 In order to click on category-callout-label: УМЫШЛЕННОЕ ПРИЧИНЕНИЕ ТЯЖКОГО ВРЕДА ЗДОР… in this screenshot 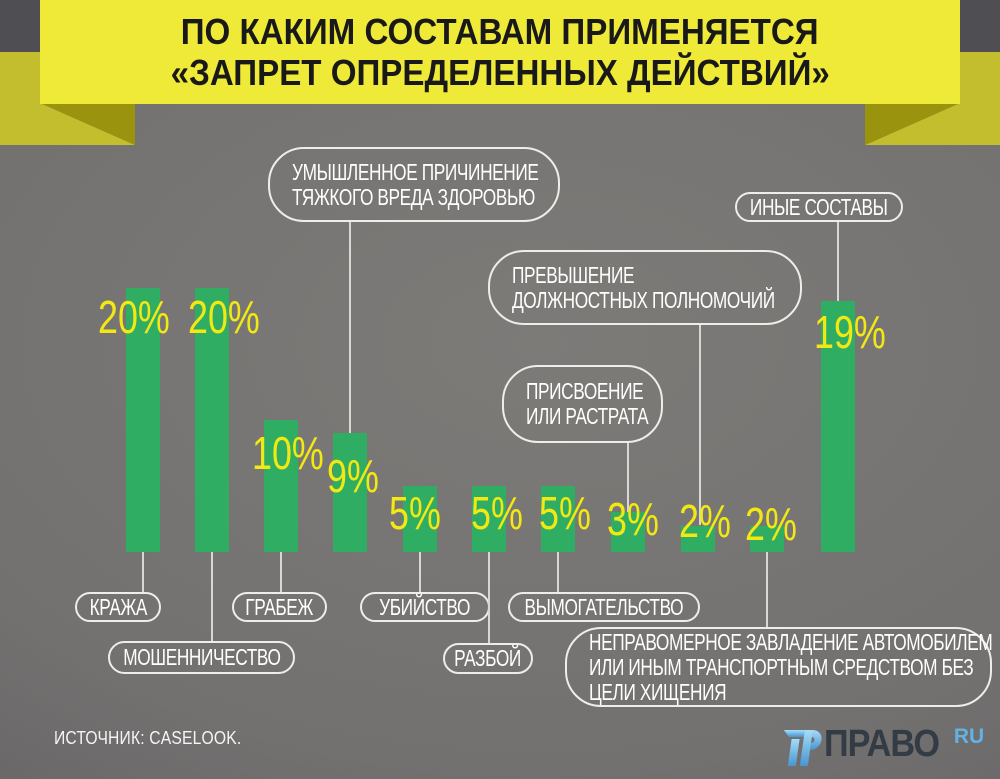, I will do `click(415, 184)`.